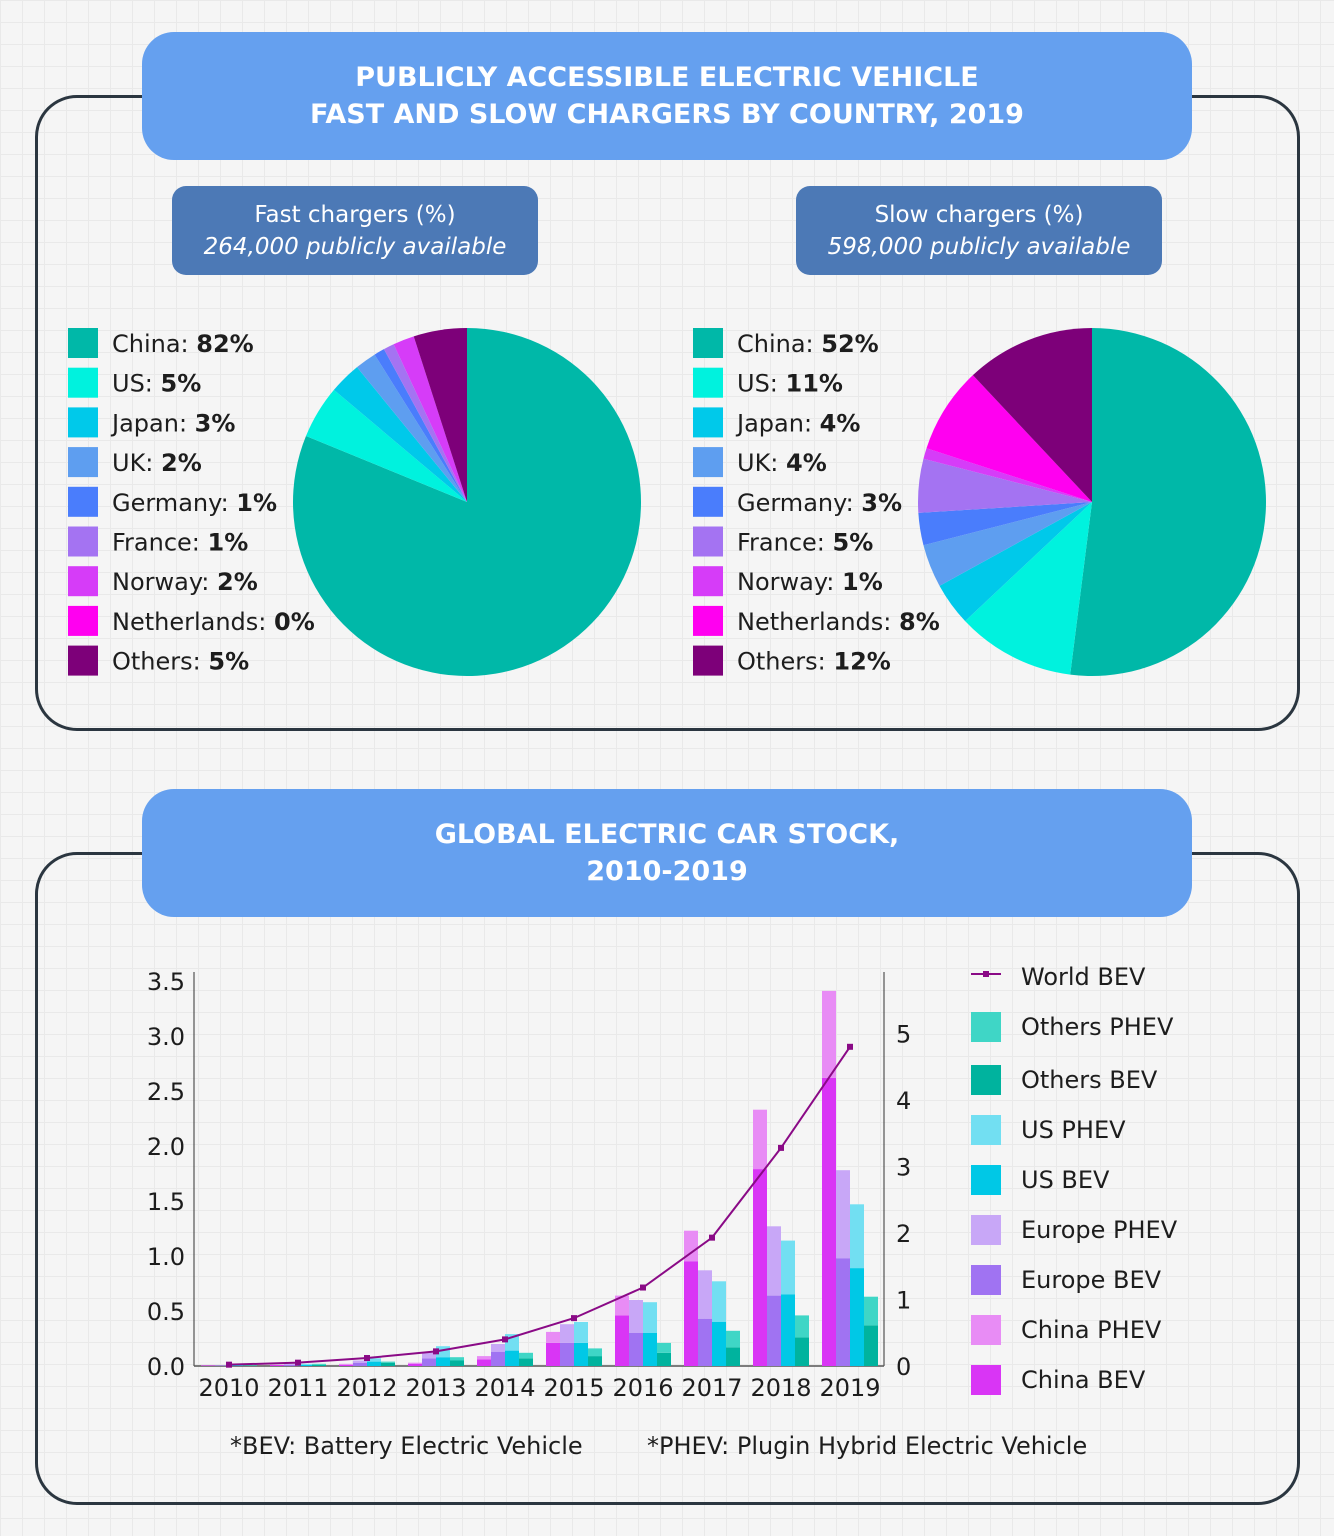 This screenshot has height=1536, width=1334. What do you see at coordinates (622, 1305) in the screenshot?
I see `bar-china-phev-2016` at bounding box center [622, 1305].